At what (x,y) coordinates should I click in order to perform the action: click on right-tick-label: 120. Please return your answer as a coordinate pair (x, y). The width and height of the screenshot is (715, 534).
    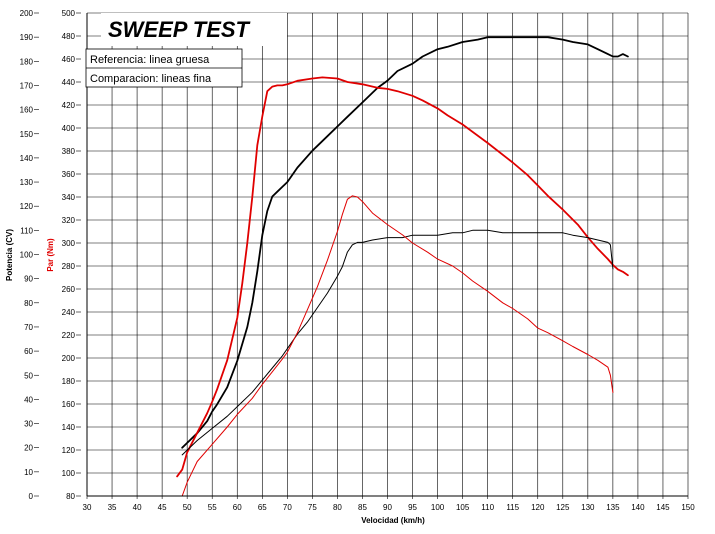
    Looking at the image, I should click on (69, 450).